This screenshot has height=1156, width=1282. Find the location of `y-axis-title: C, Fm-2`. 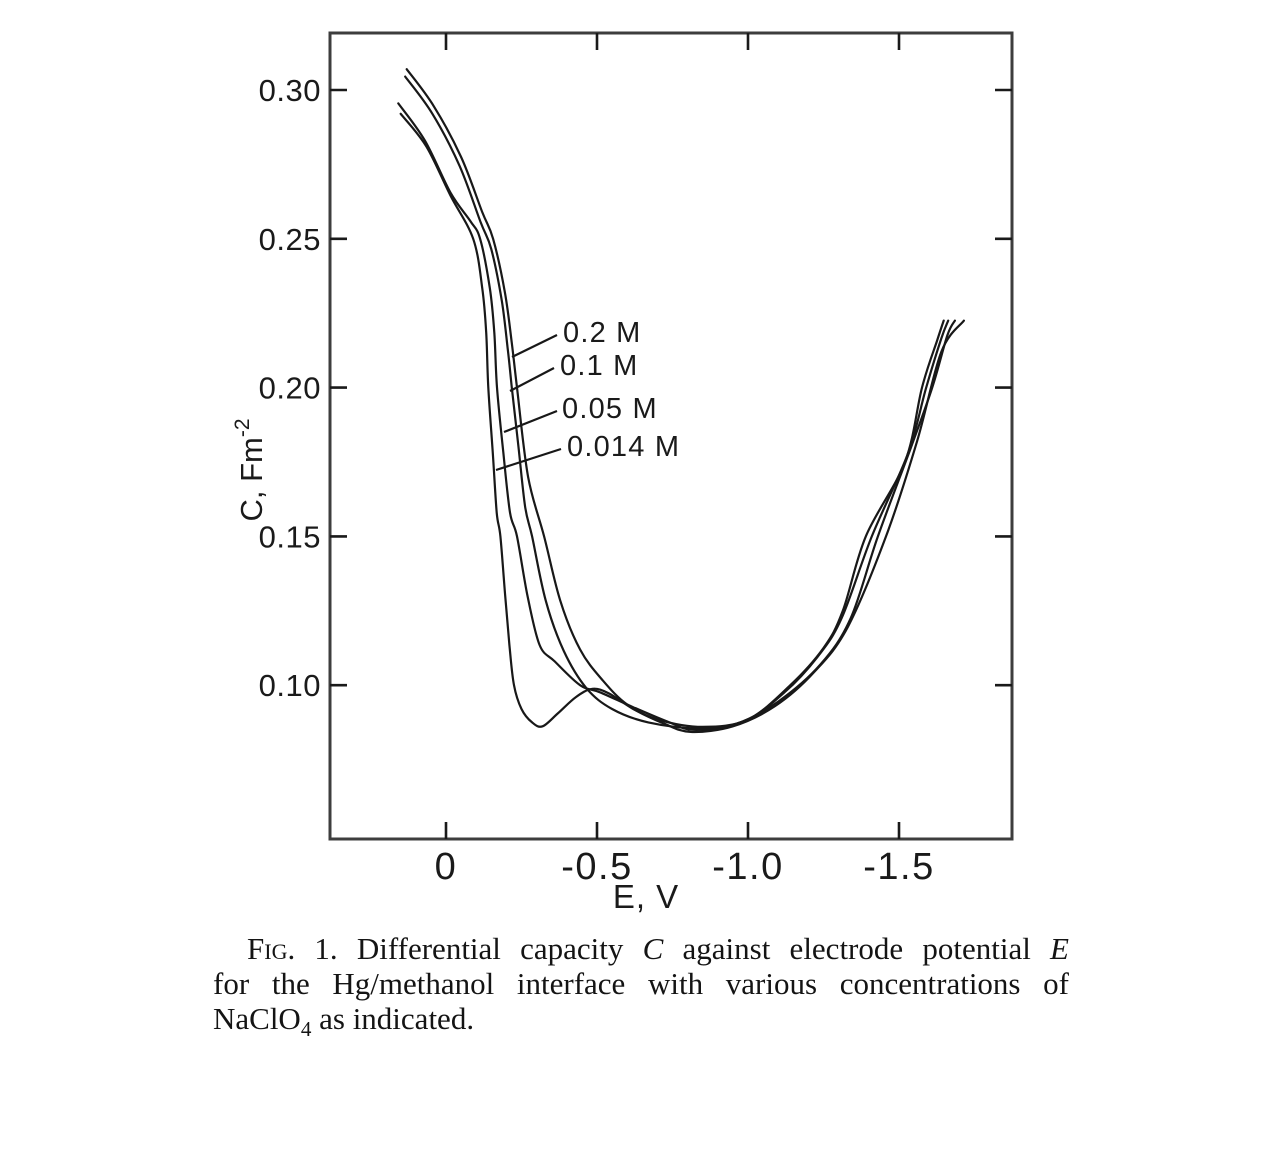

y-axis-title: C, Fm-2 is located at coordinates (250, 469).